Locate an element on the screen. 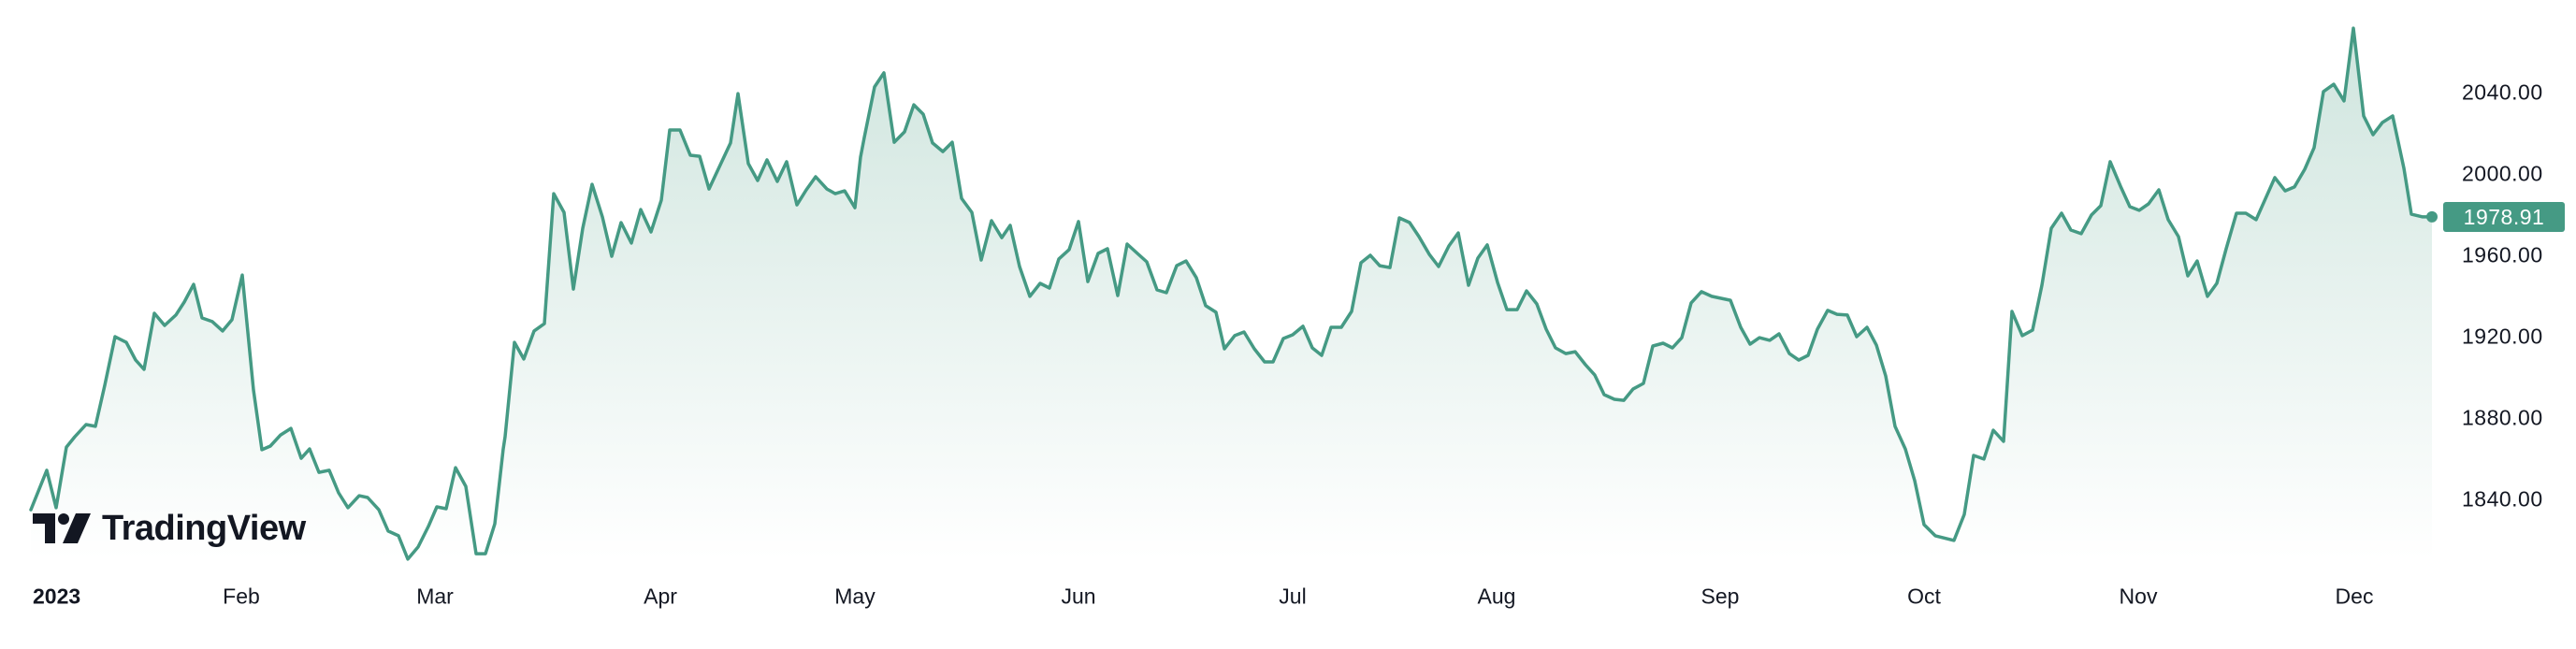  y-axis-tick: 1840.00 is located at coordinates (2502, 499).